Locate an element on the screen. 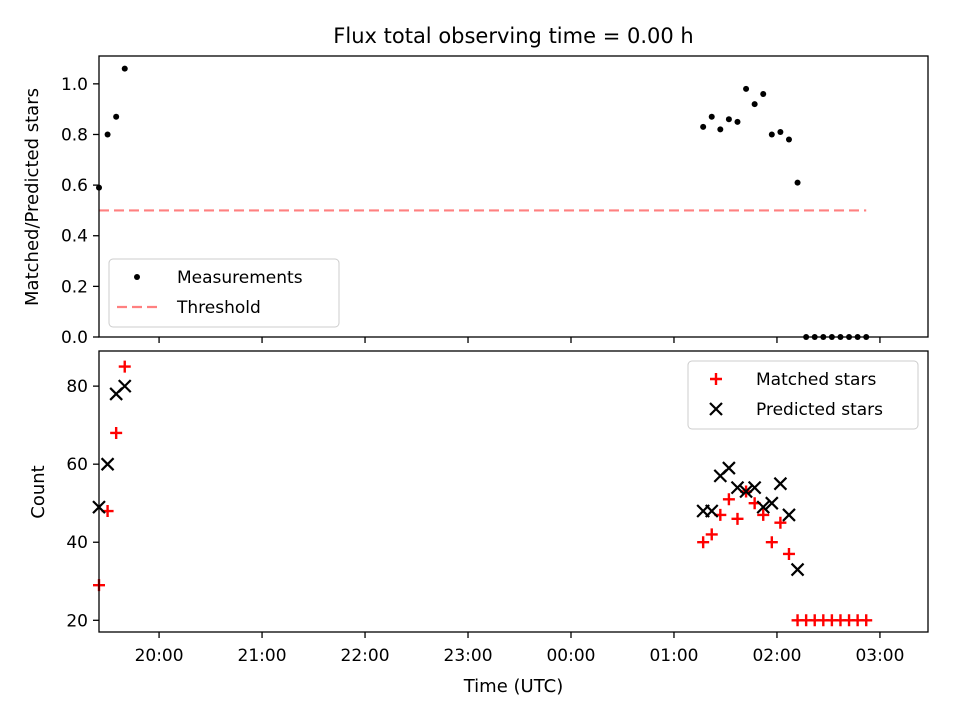  y-tick-label: 0.6 is located at coordinates (74, 186).